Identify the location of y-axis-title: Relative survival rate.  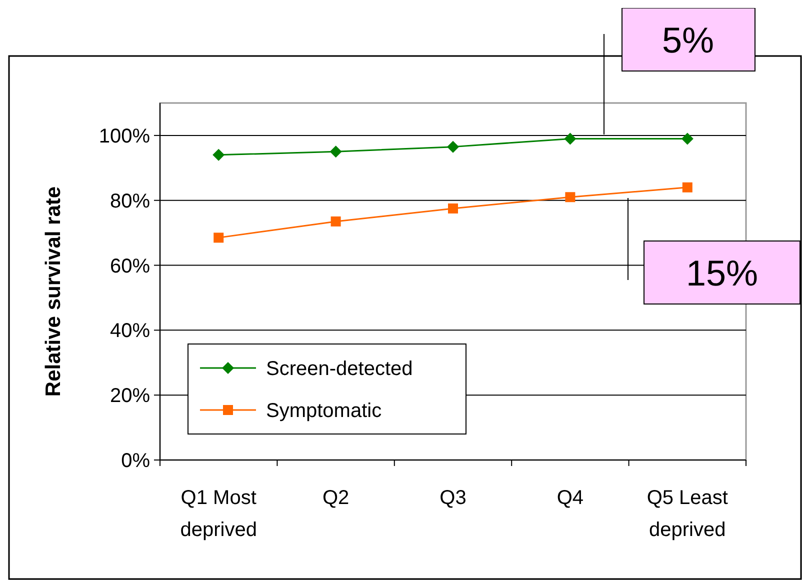
(53, 291).